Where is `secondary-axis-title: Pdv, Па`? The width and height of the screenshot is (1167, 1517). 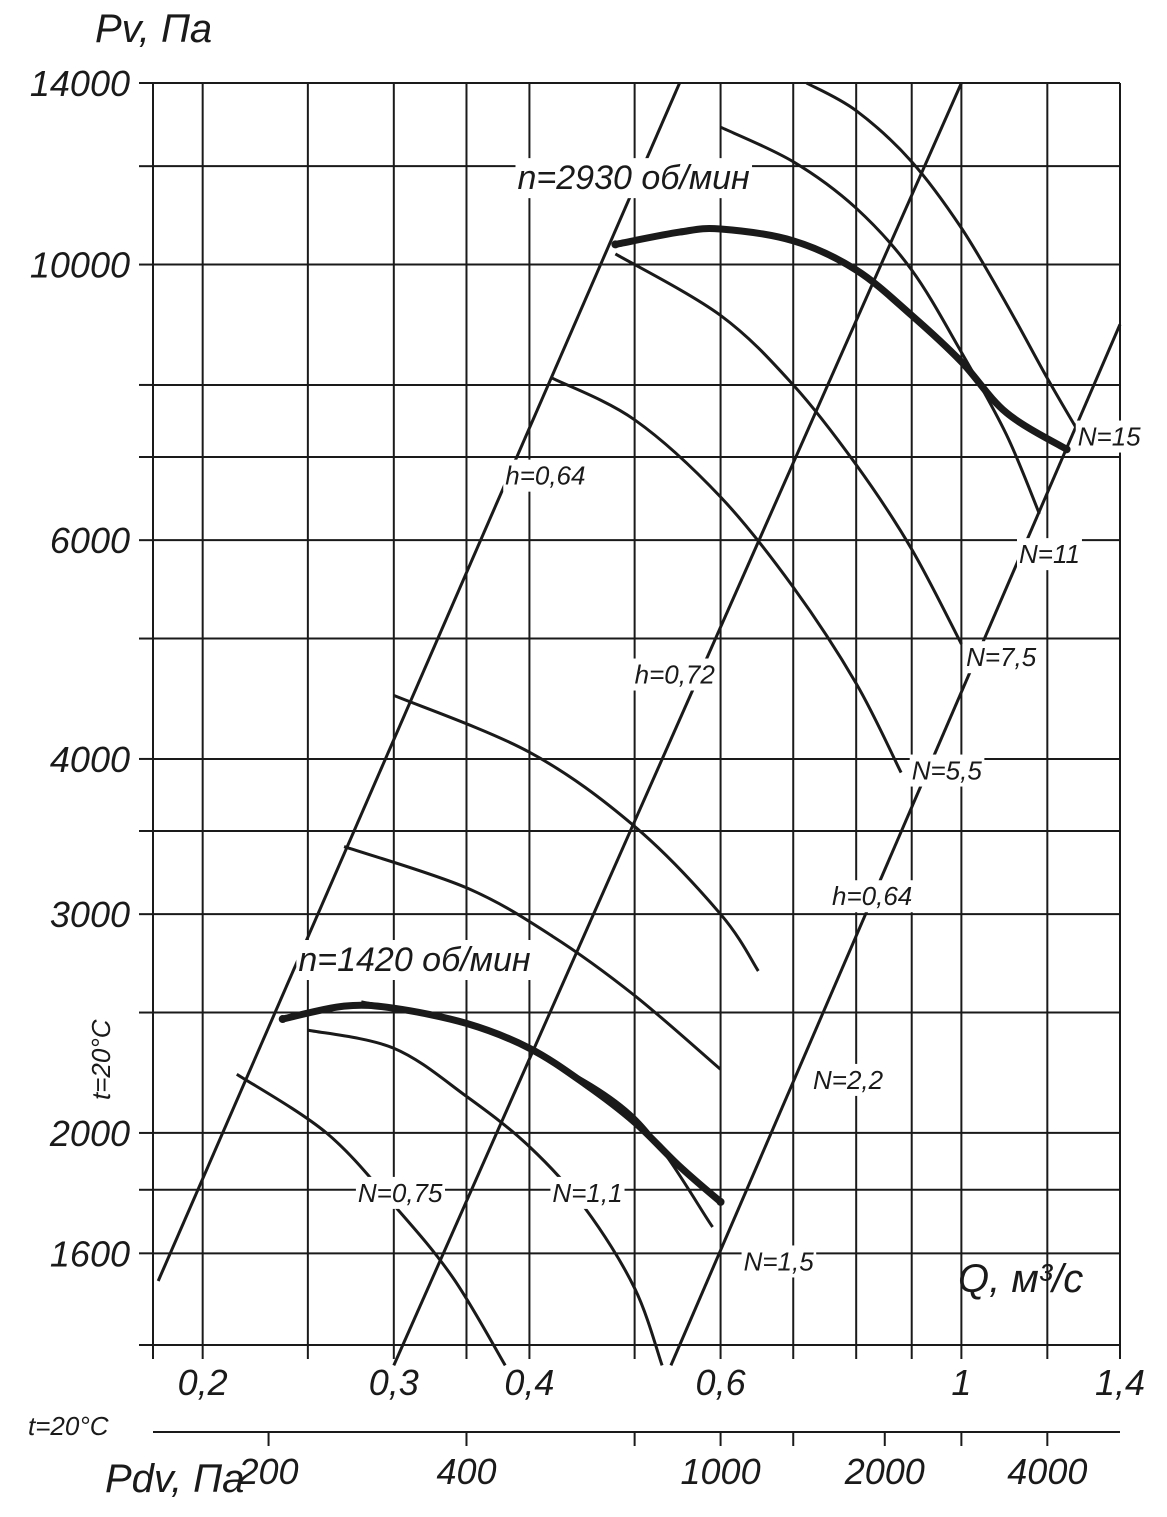 secondary-axis-title: Pdv, Па is located at coordinates (174, 1479).